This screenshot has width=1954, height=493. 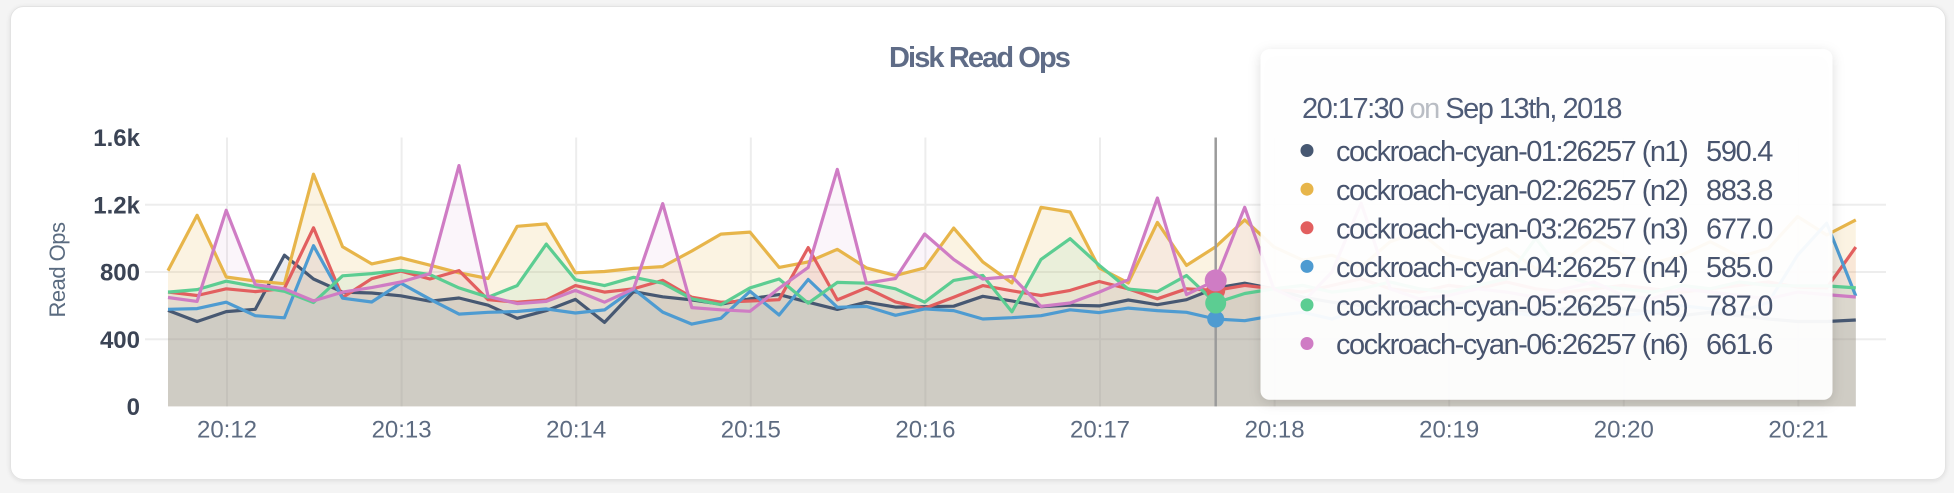 What do you see at coordinates (120, 340) in the screenshot?
I see `svg-text: 400` at bounding box center [120, 340].